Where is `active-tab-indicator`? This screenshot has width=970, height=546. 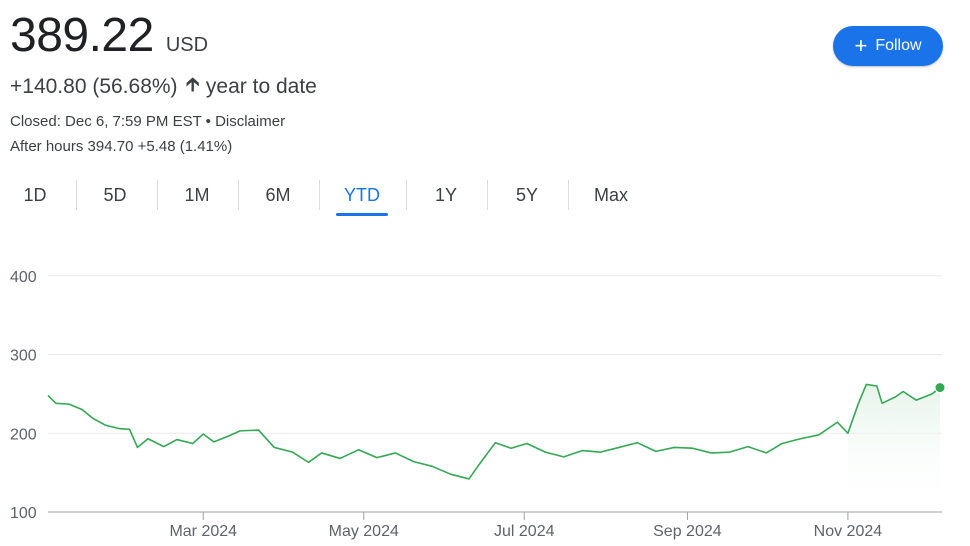 active-tab-indicator is located at coordinates (362, 214).